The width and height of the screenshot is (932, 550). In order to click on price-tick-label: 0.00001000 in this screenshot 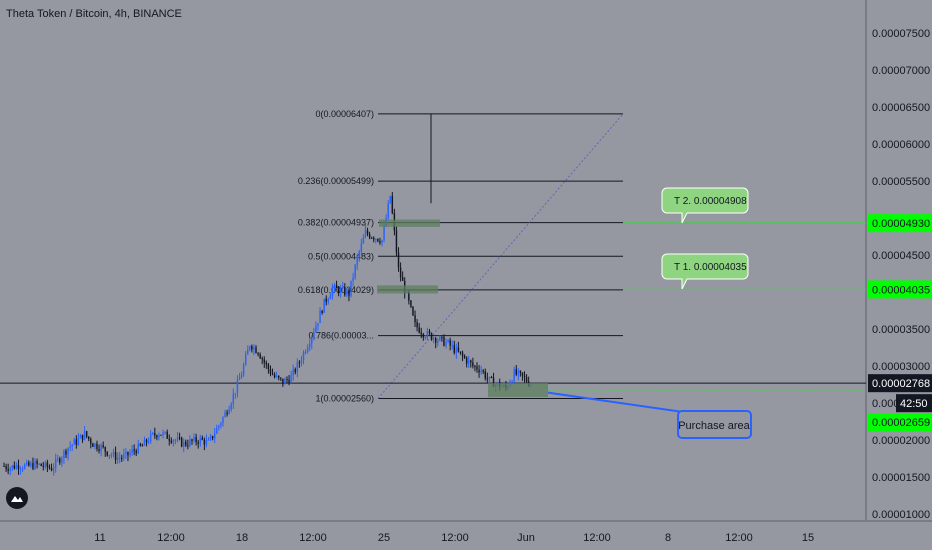, I will do `click(901, 515)`.